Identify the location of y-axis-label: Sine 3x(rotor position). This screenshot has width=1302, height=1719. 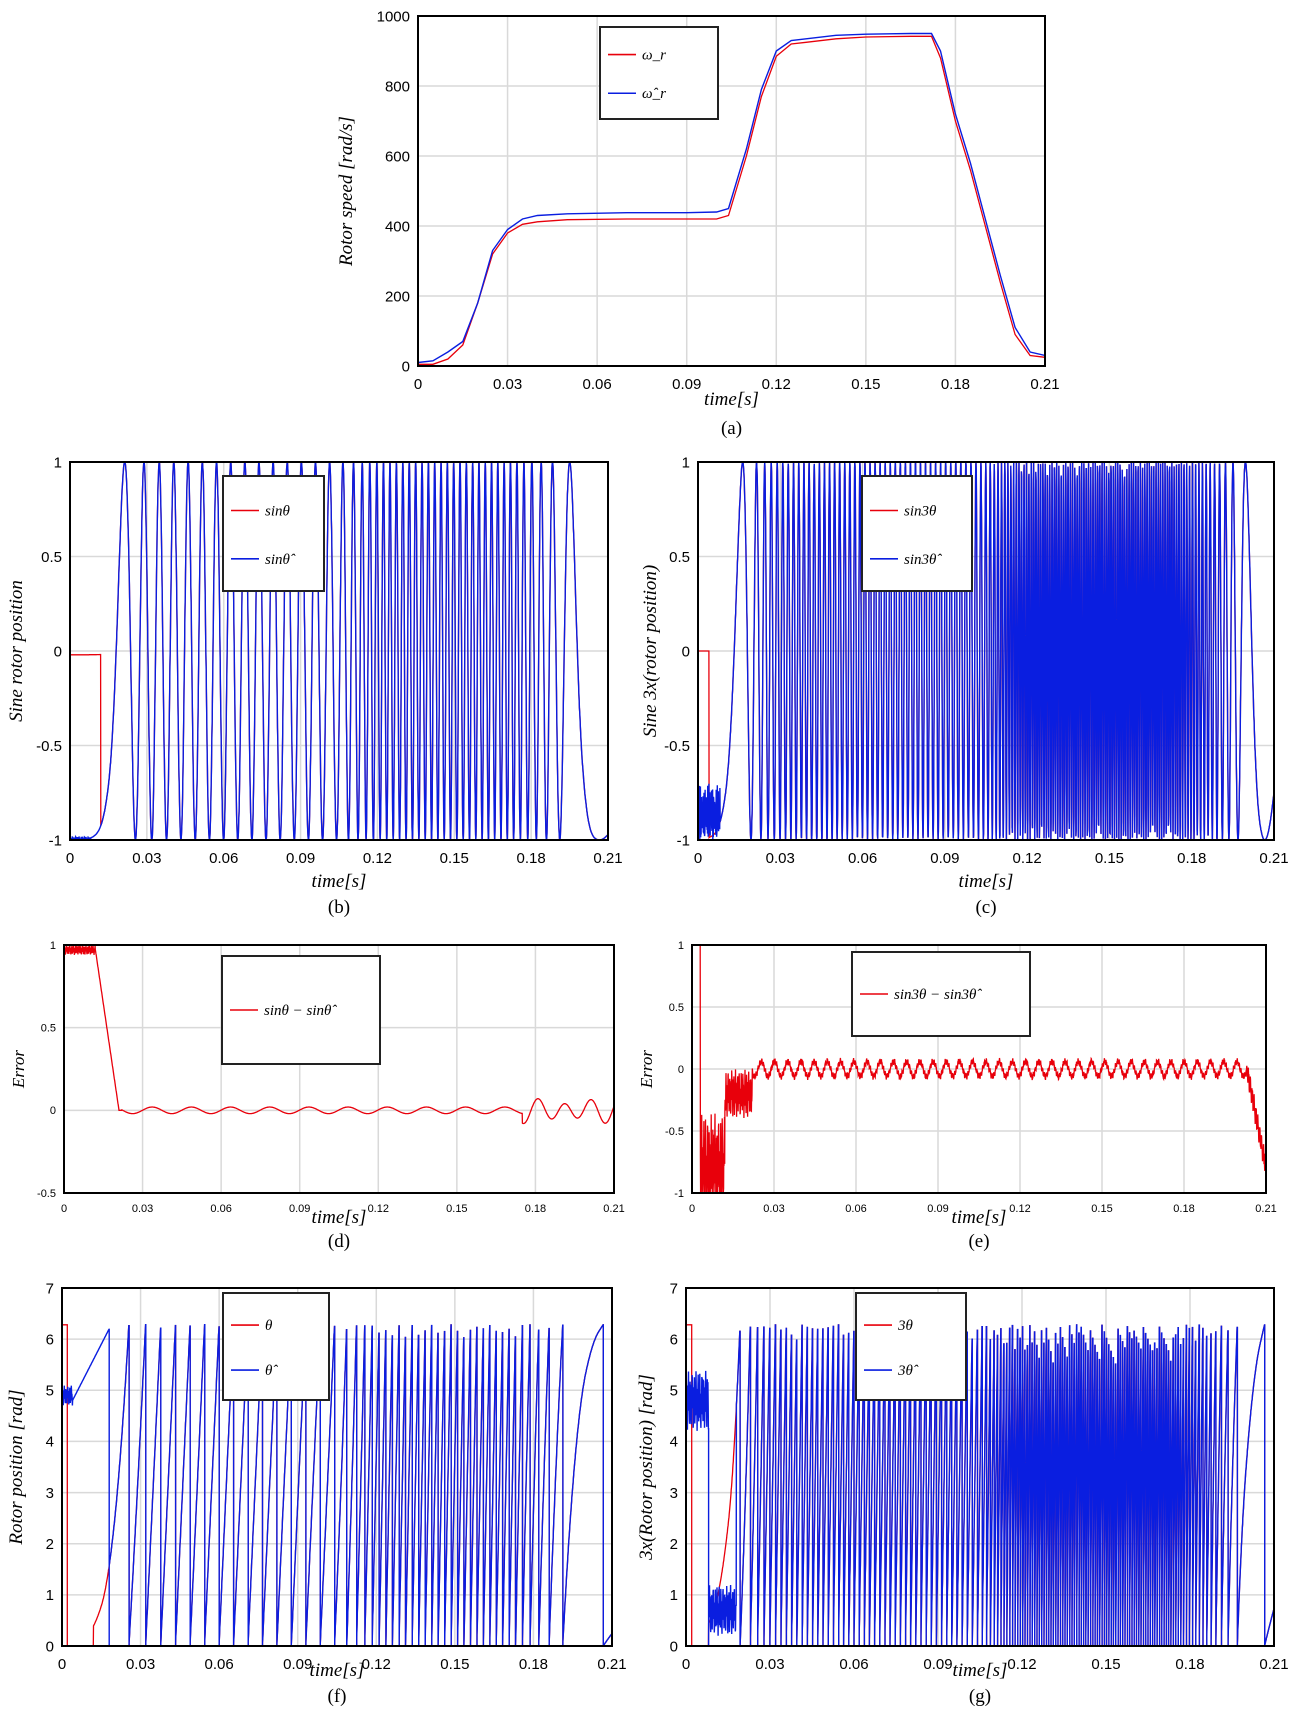
(650, 651).